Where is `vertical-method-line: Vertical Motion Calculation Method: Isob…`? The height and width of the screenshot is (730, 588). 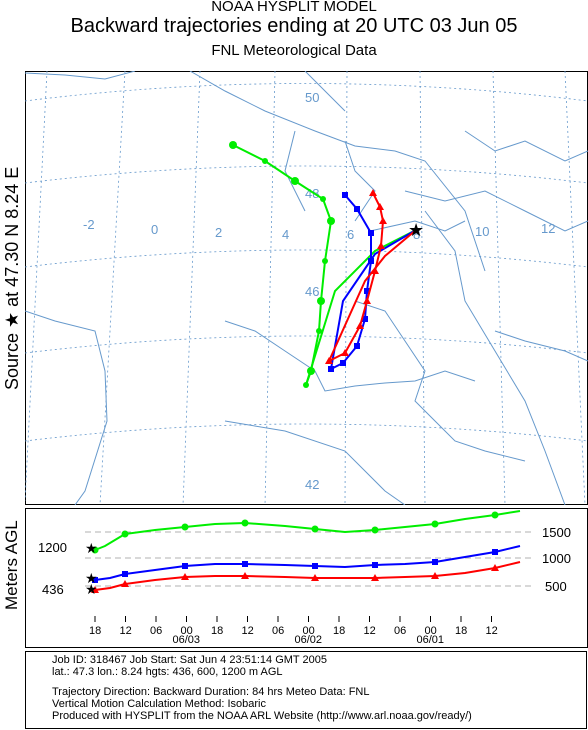
vertical-method-line: Vertical Motion Calculation Method: Isob… is located at coordinates (159, 704).